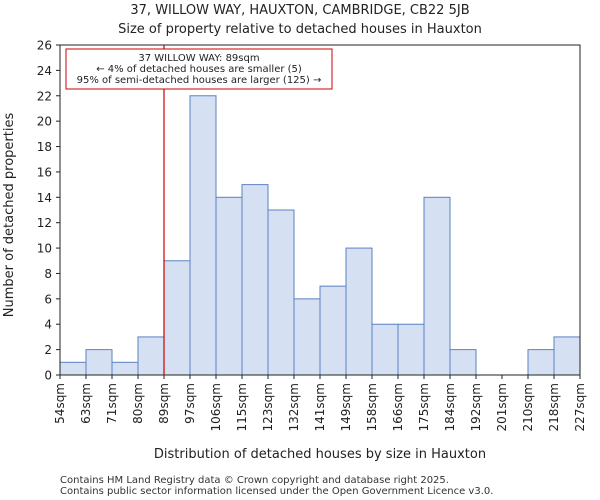  What do you see at coordinates (307, 337) in the screenshot?
I see `bar-132sqm` at bounding box center [307, 337].